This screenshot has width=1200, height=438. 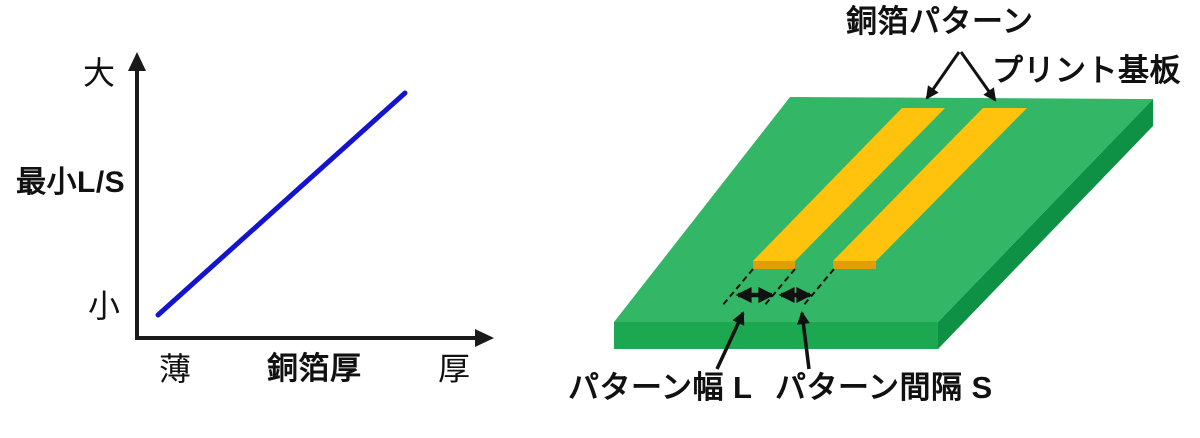 I want to click on pcb-board-right-face, so click(x=1045, y=224).